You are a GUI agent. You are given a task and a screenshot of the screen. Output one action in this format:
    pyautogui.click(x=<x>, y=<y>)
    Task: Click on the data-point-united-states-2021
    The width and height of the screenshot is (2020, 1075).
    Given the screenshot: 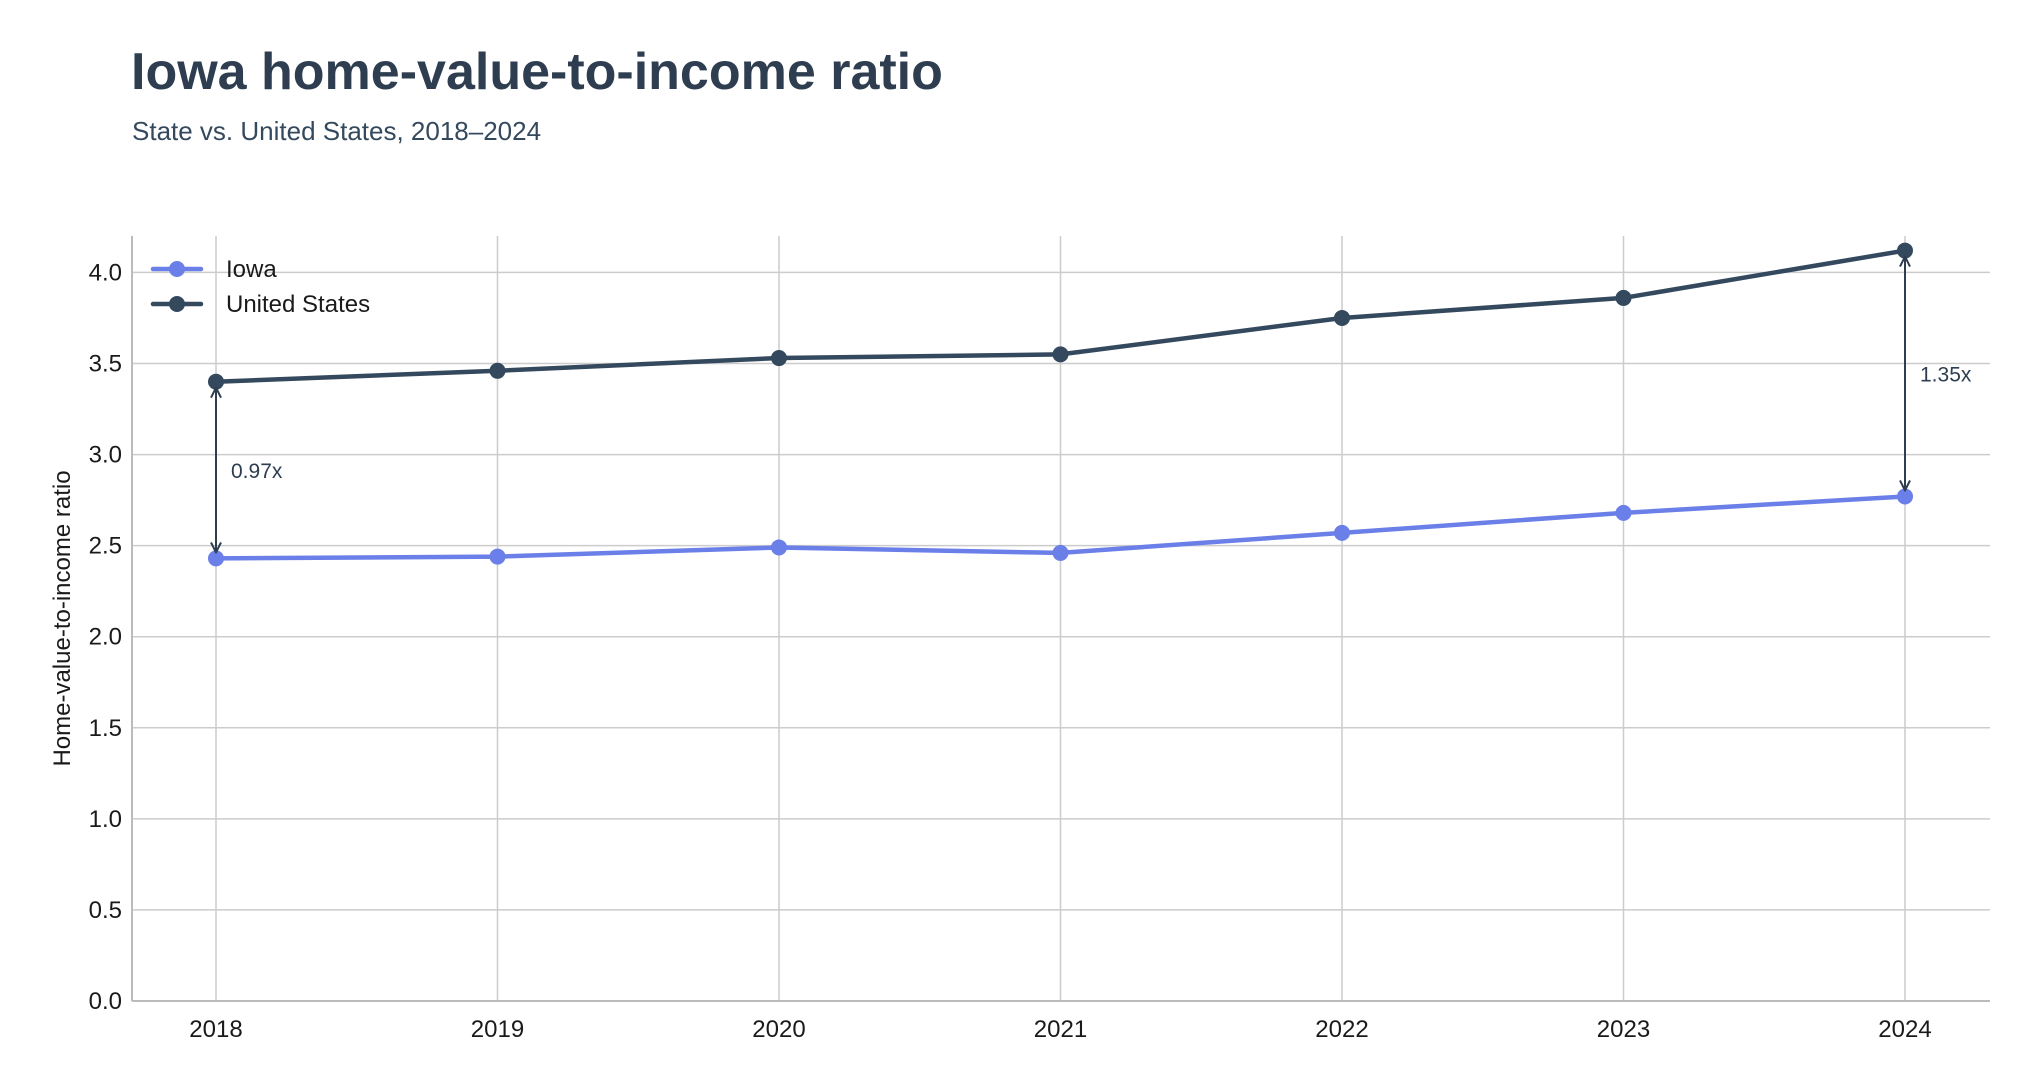 What is the action you would take?
    pyautogui.click(x=1060, y=354)
    